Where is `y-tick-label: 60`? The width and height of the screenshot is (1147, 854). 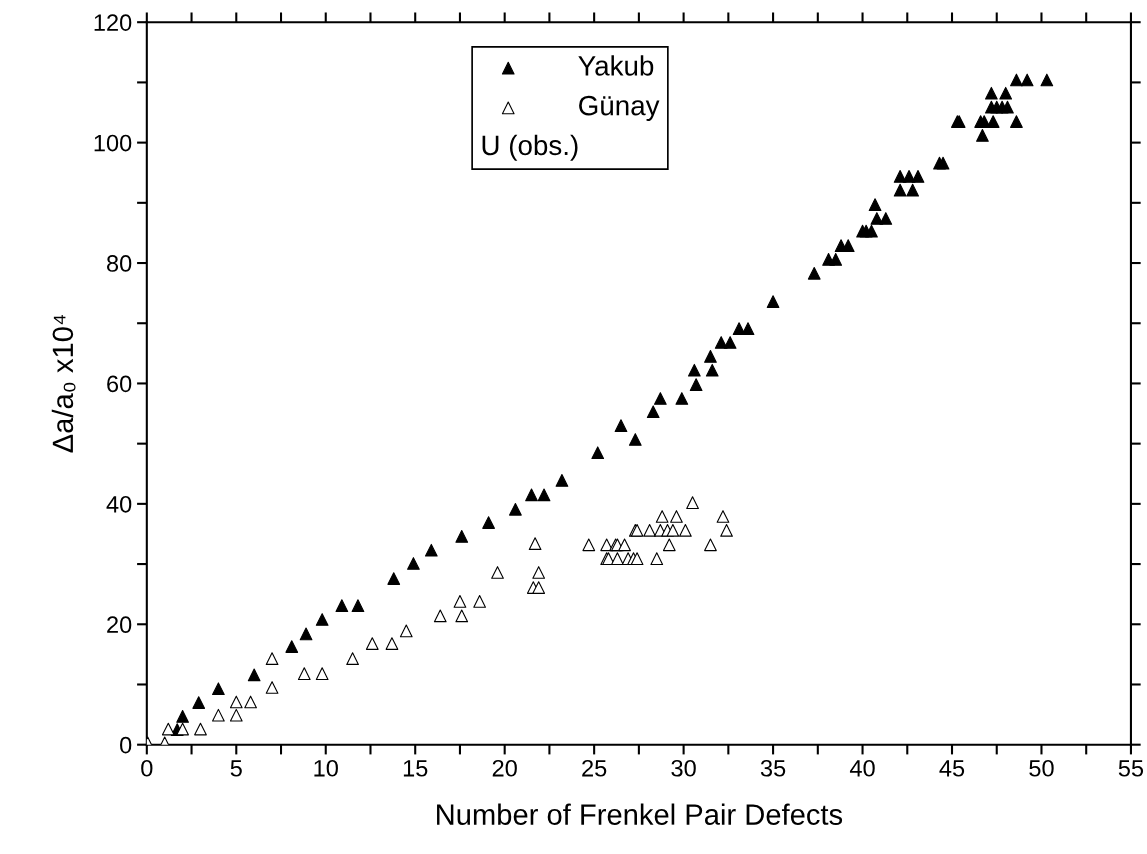 y-tick-label: 60 is located at coordinates (119, 384).